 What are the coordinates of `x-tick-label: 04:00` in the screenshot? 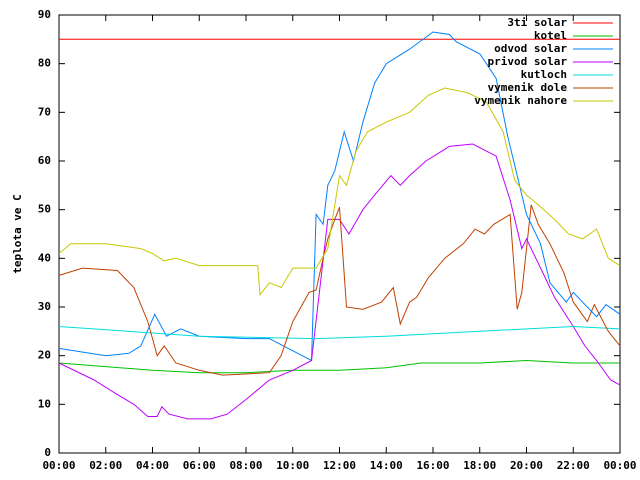 It's located at (152, 465).